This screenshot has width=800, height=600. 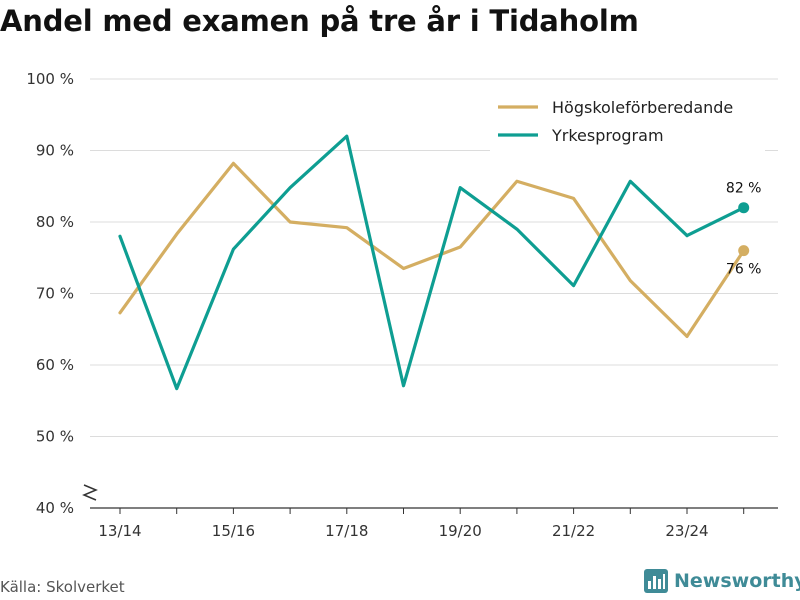 What do you see at coordinates (55, 222) in the screenshot?
I see `y-tick-label: 80 %` at bounding box center [55, 222].